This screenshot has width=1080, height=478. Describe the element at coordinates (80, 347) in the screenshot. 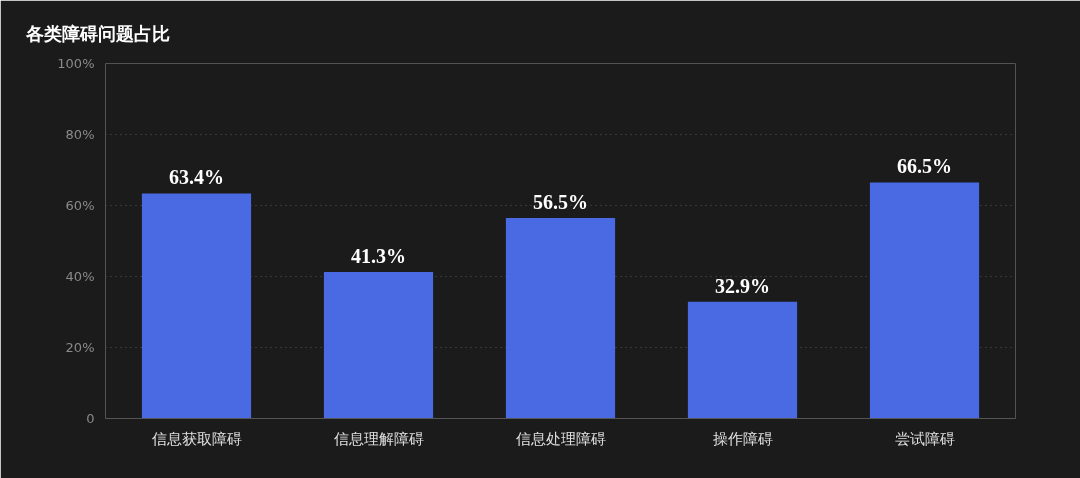

I see `y-tick-label: 20%` at that location.